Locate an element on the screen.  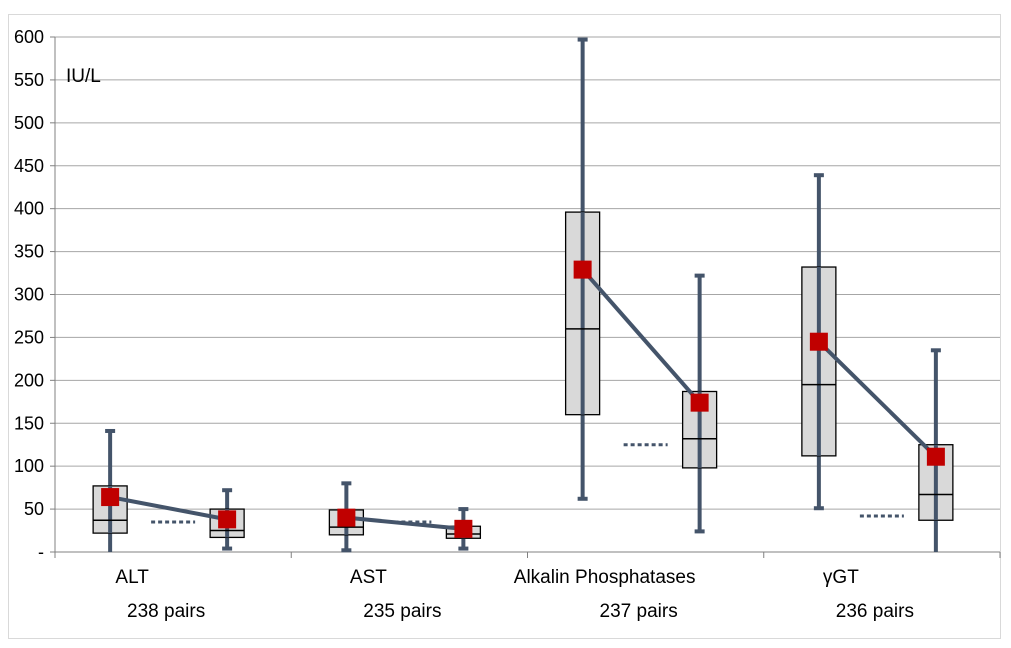
category-label: AST is located at coordinates (368, 577).